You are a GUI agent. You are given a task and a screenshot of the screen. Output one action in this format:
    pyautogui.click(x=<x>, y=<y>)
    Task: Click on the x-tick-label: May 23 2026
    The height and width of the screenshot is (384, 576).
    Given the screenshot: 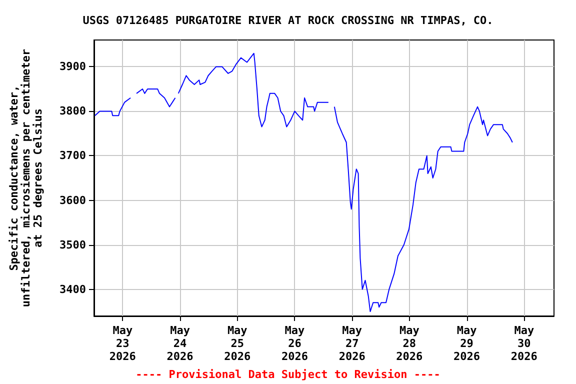 What is the action you would take?
    pyautogui.click(x=122, y=343)
    